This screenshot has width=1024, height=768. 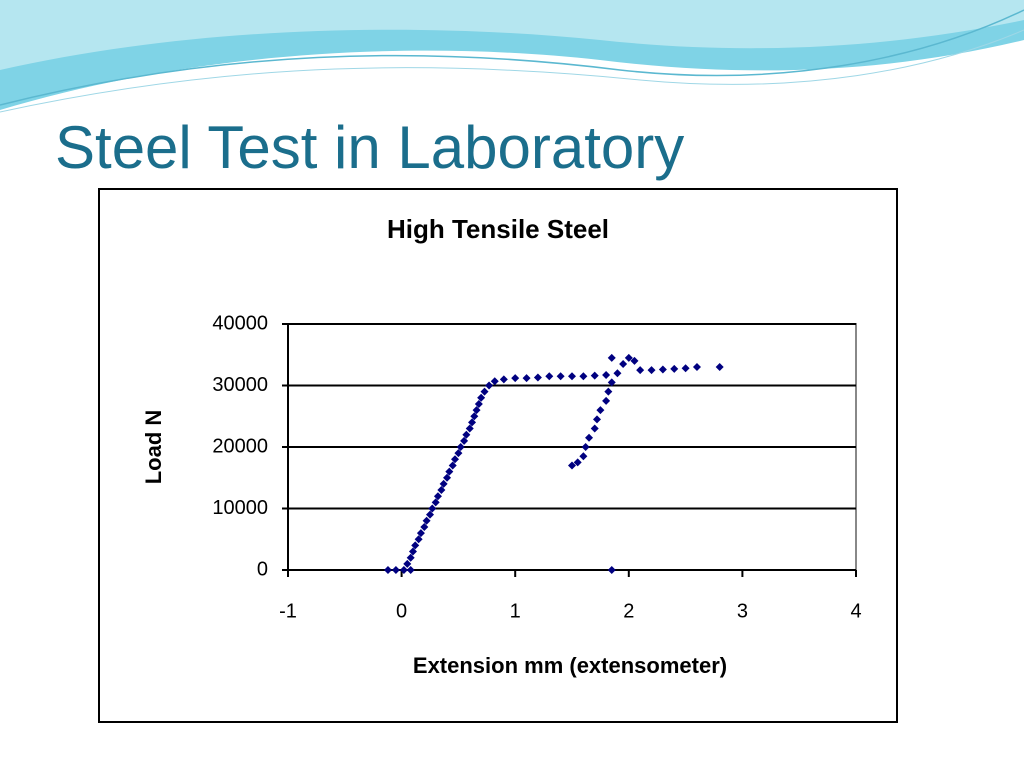 I want to click on slide-title: Steel Test in Laboratory, so click(x=369, y=147).